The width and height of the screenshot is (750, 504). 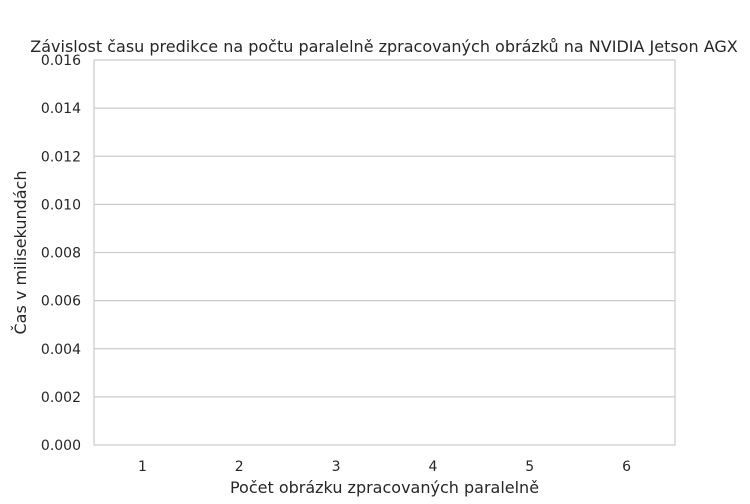 I want to click on x-tick-label: 2, so click(x=239, y=467).